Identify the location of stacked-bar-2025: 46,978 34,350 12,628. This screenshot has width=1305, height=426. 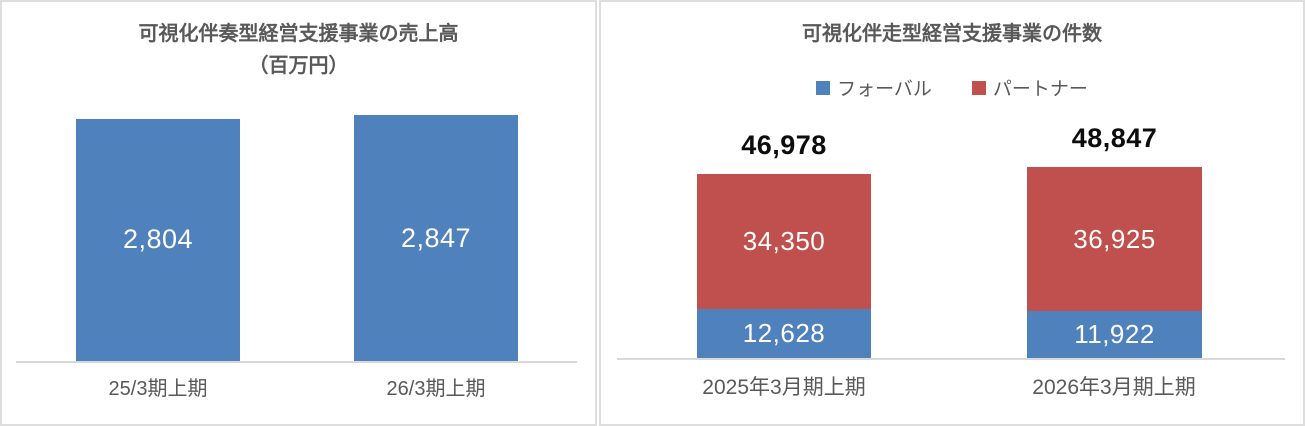
(784, 244).